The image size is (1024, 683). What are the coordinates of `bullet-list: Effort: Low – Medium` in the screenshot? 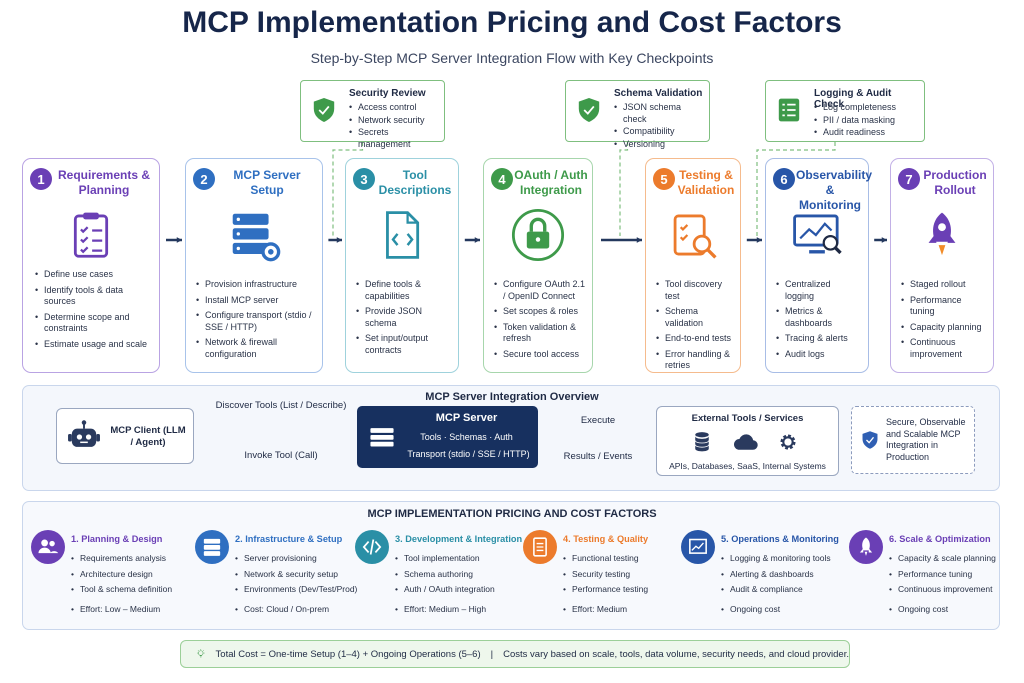 It's located at (115, 612).